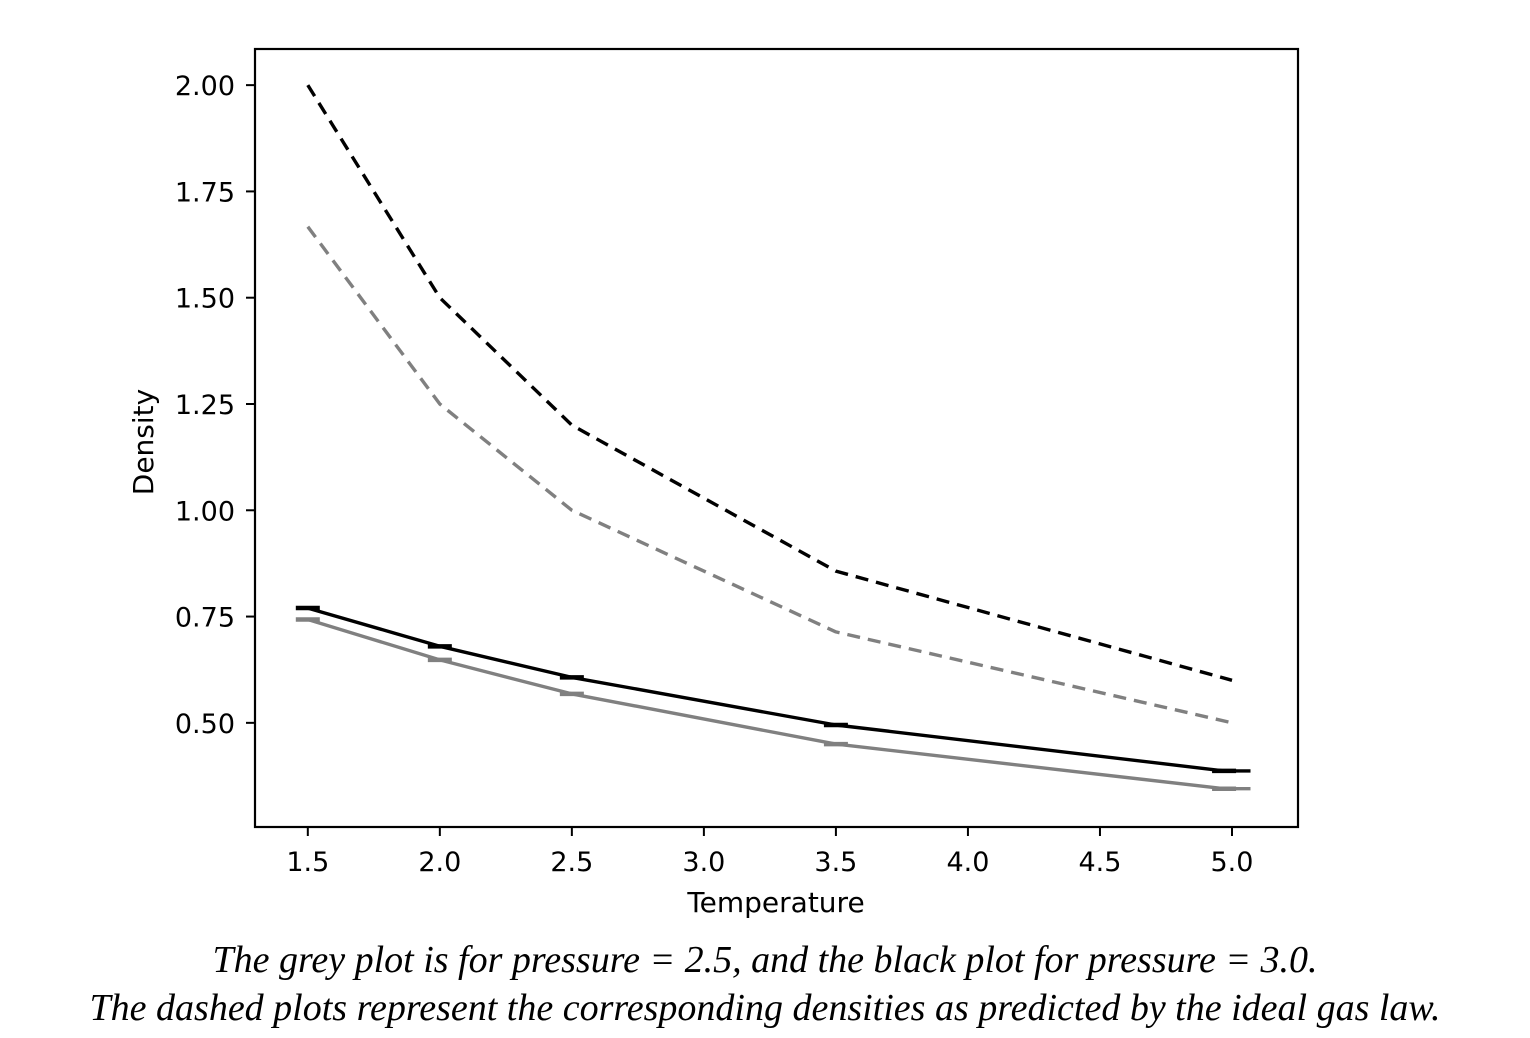  Describe the element at coordinates (205, 86) in the screenshot. I see `y-tick-label: 2.00` at that location.